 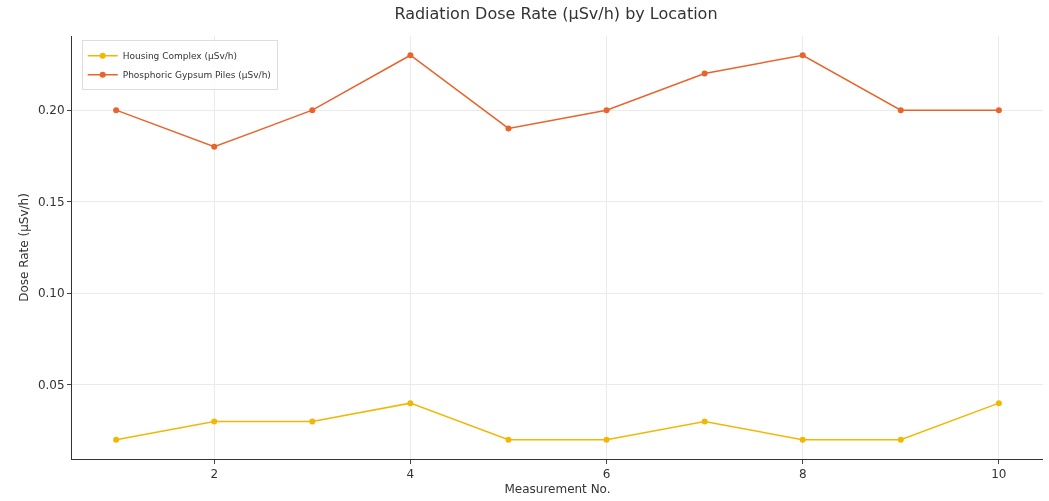 What do you see at coordinates (180, 56) in the screenshot?
I see `legend-label: Housing Complex (µSv/h)` at bounding box center [180, 56].